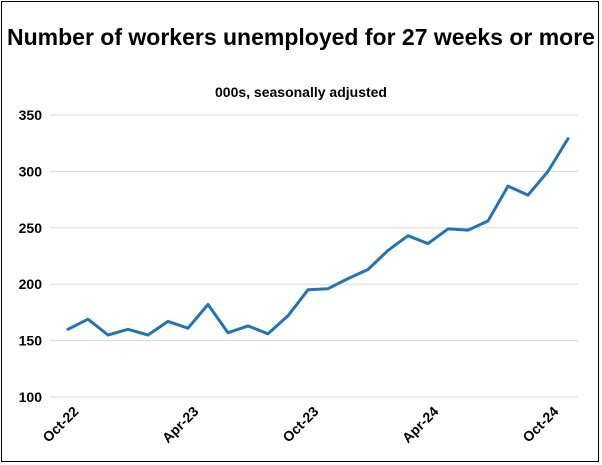 This screenshot has width=602, height=465. Describe the element at coordinates (540, 424) in the screenshot. I see `x-tick-label: Oct-24` at that location.